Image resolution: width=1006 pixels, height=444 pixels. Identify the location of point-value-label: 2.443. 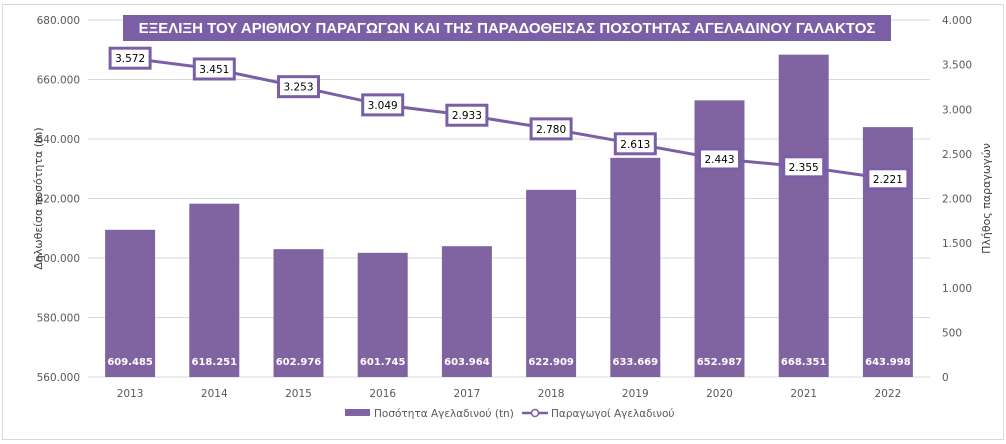
(719, 160).